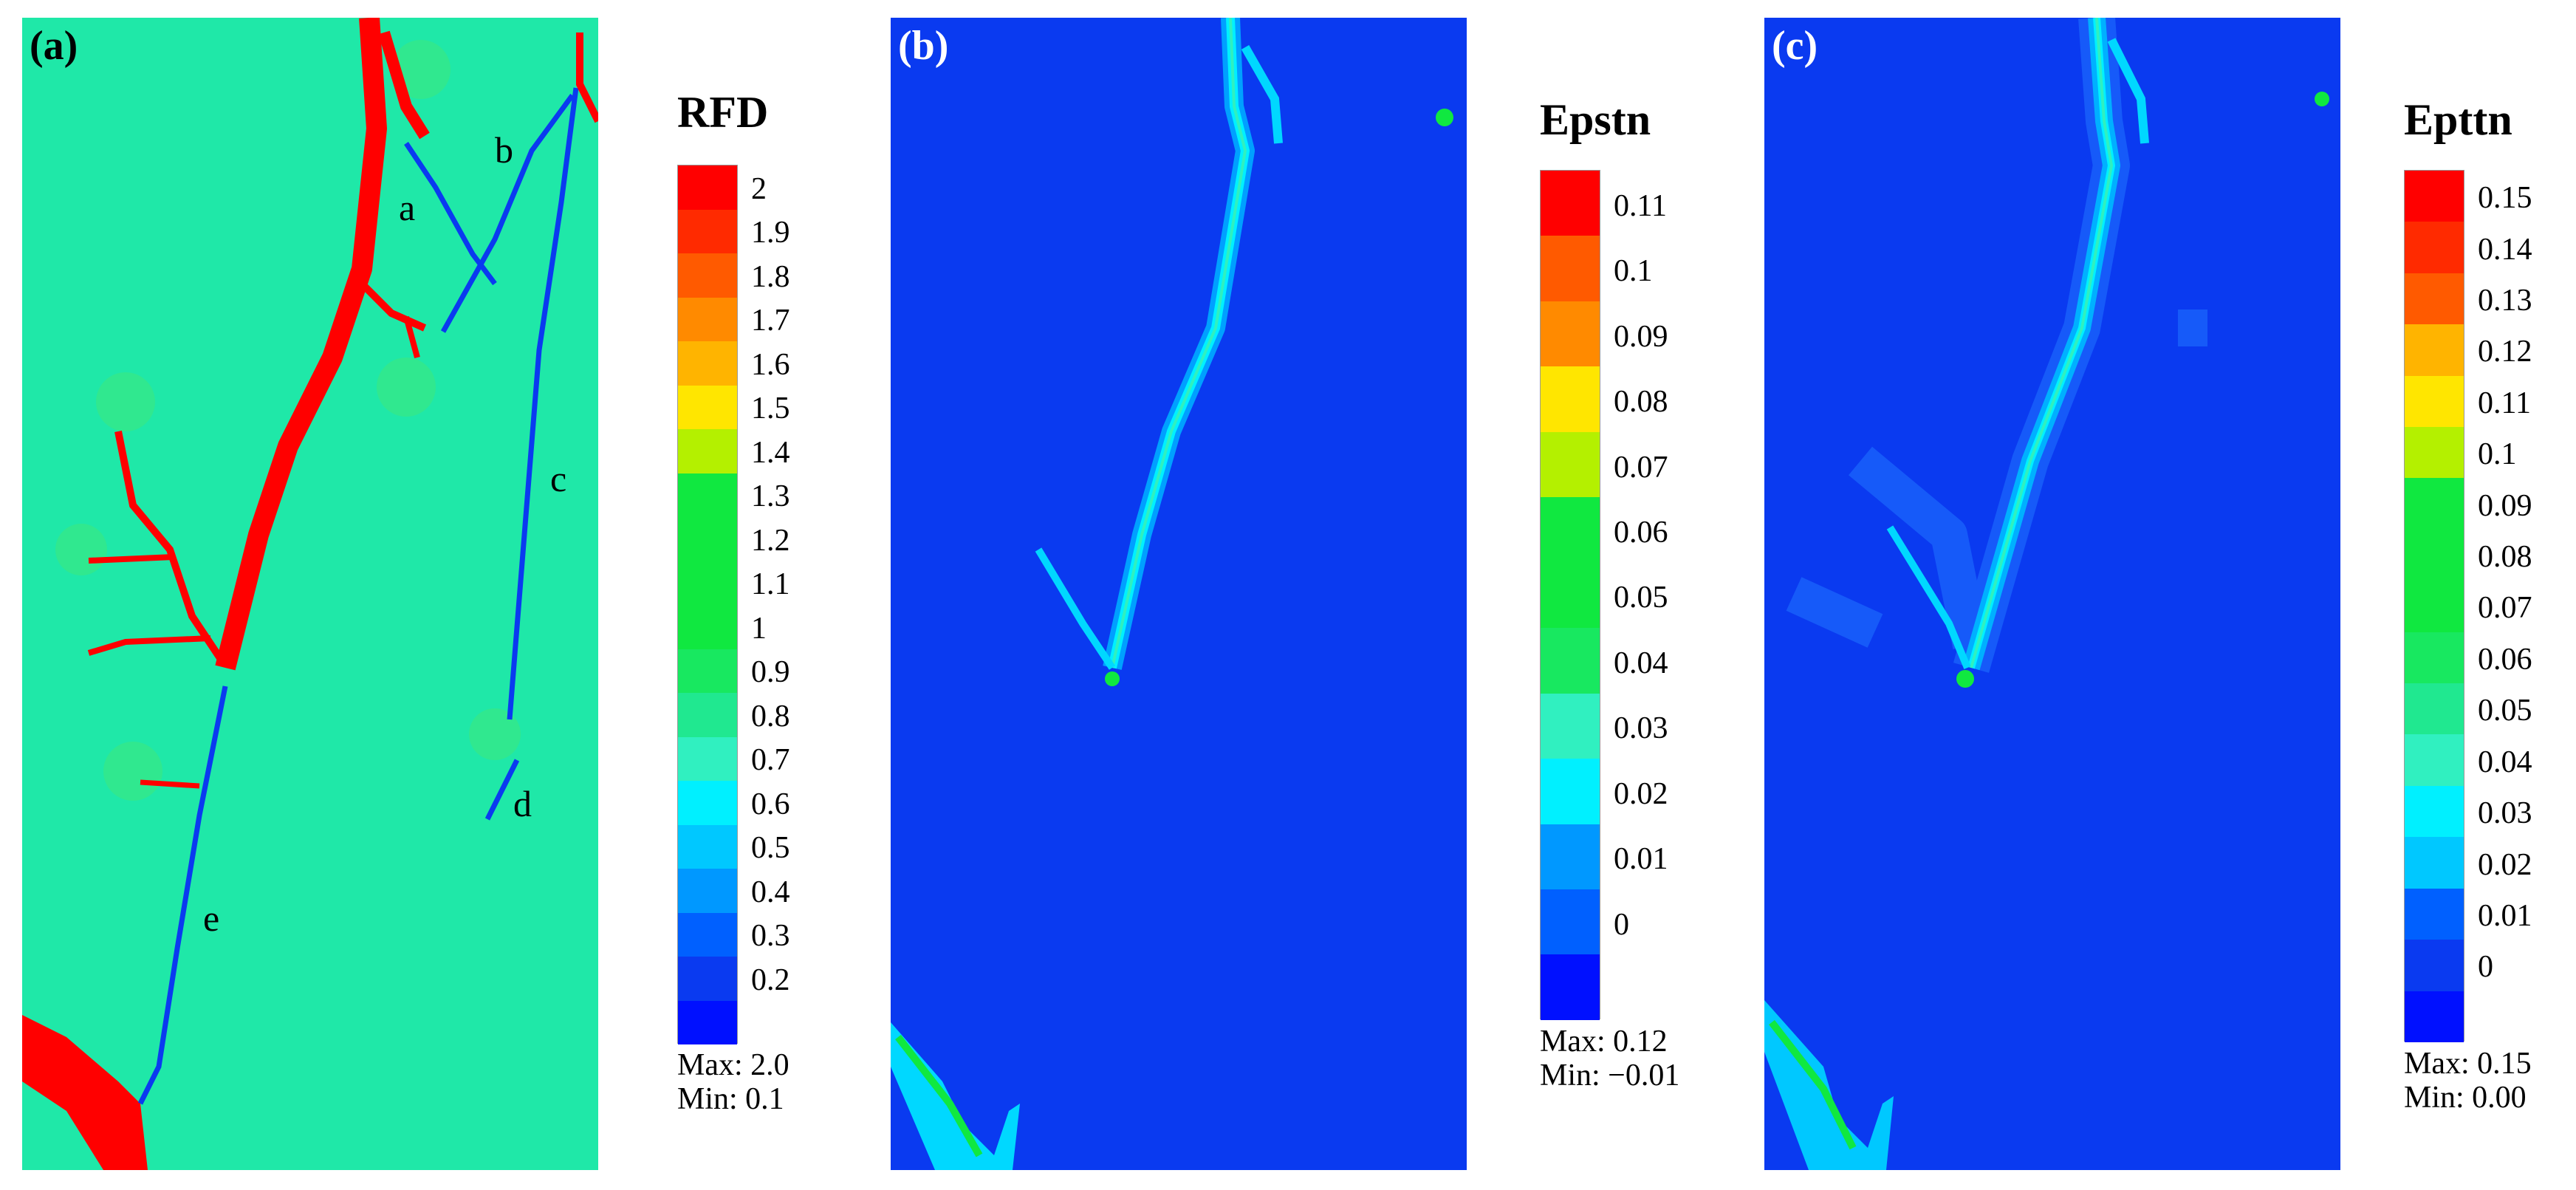 Image resolution: width=2576 pixels, height=1190 pixels. What do you see at coordinates (770, 409) in the screenshot?
I see `color-scale-tick-label: 1.5` at bounding box center [770, 409].